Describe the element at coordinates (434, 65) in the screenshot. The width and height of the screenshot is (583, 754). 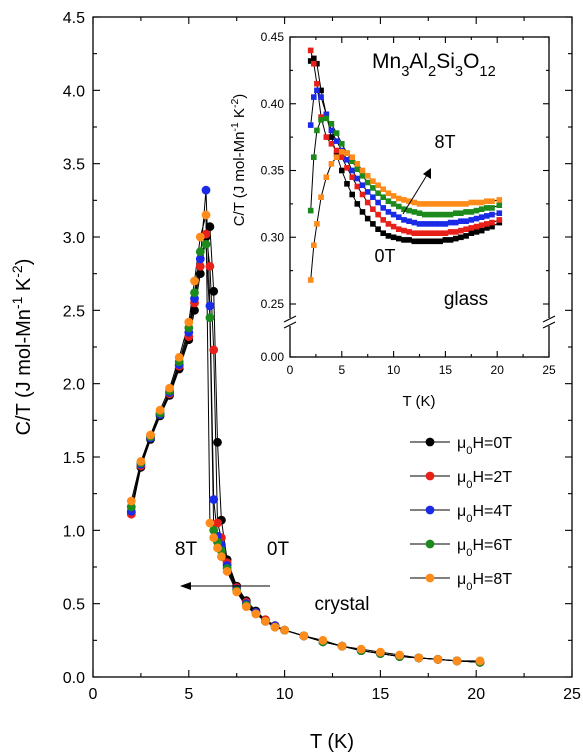
I see `inset-title: Mn3Al2Si3O12` at that location.